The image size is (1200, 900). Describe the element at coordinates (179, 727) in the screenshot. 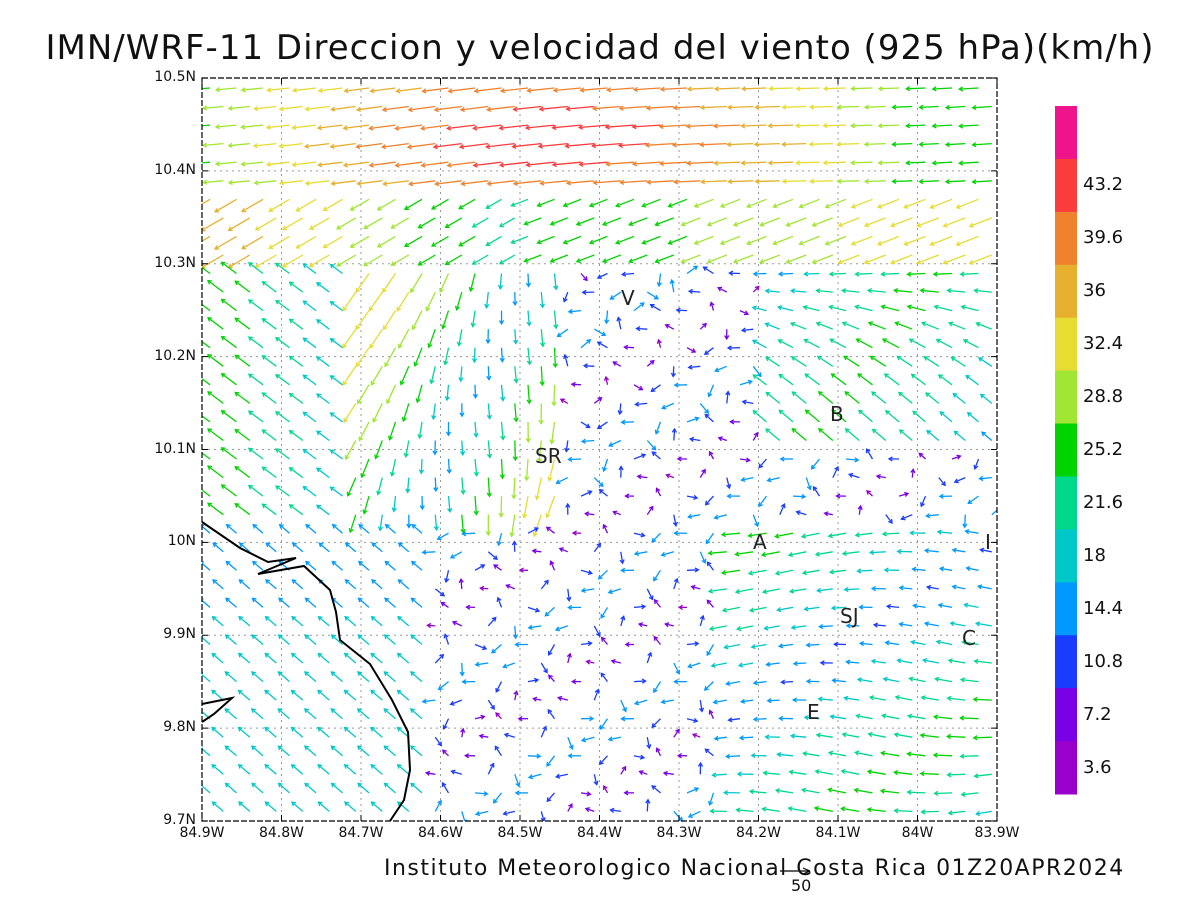

I see `lat-tick-label: 9.8N` at that location.